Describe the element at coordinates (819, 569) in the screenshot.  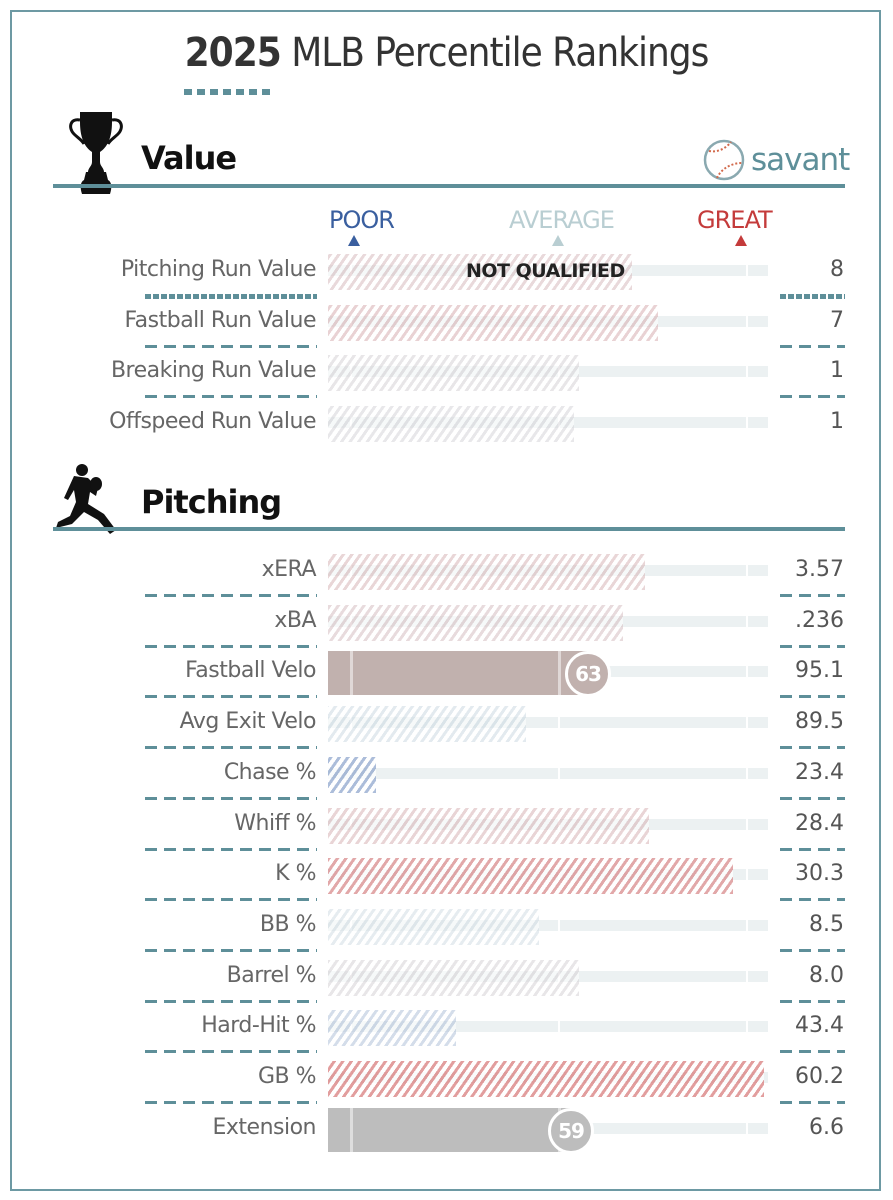
I see `metric-value: 3.57` at that location.